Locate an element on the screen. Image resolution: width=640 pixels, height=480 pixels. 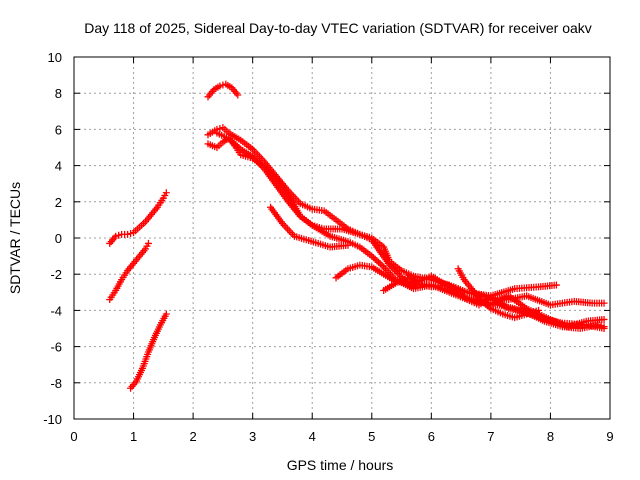
x-tick-label: 4 is located at coordinates (312, 436).